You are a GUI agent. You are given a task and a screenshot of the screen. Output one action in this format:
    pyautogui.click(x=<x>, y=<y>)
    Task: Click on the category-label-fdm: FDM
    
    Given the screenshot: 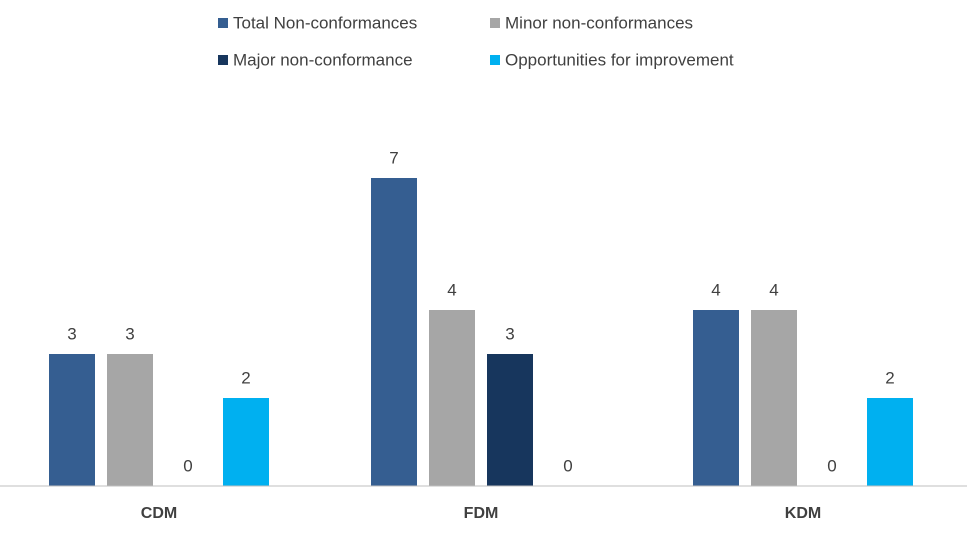 What is the action you would take?
    pyautogui.click(x=481, y=513)
    